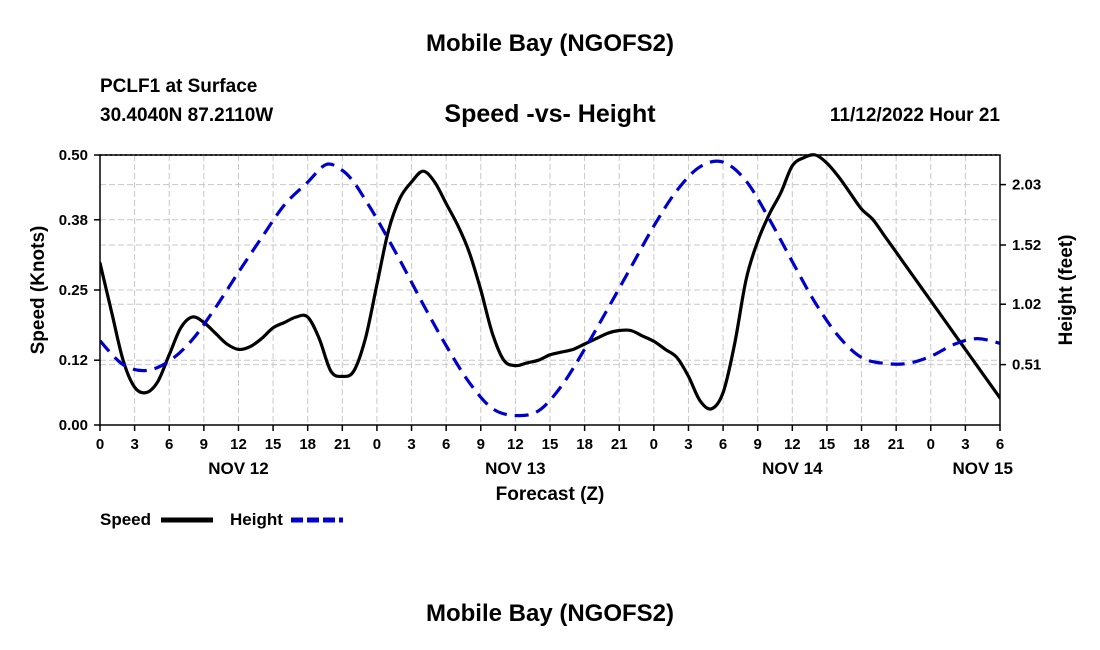 The height and width of the screenshot is (650, 1100). What do you see at coordinates (982, 468) in the screenshot?
I see `date-label: NOV 15` at bounding box center [982, 468].